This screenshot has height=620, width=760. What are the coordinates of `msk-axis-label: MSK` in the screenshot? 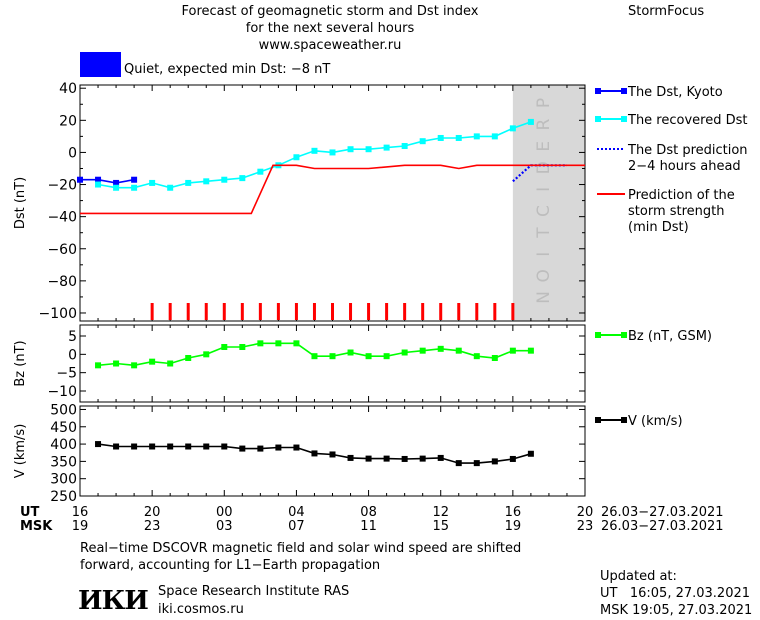 It's located at (36, 526).